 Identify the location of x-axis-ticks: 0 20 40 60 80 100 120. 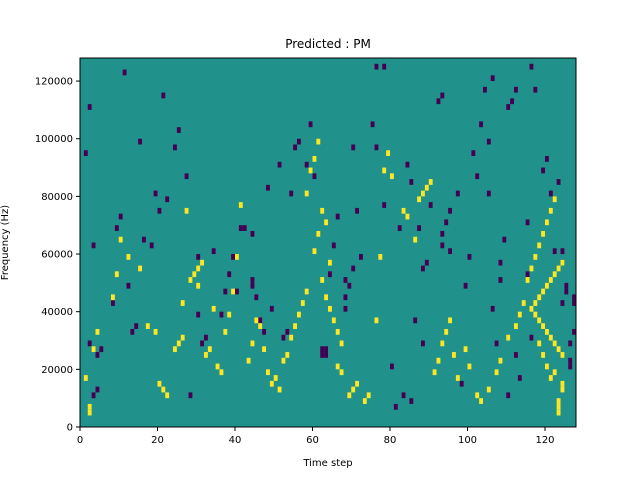
(316, 436).